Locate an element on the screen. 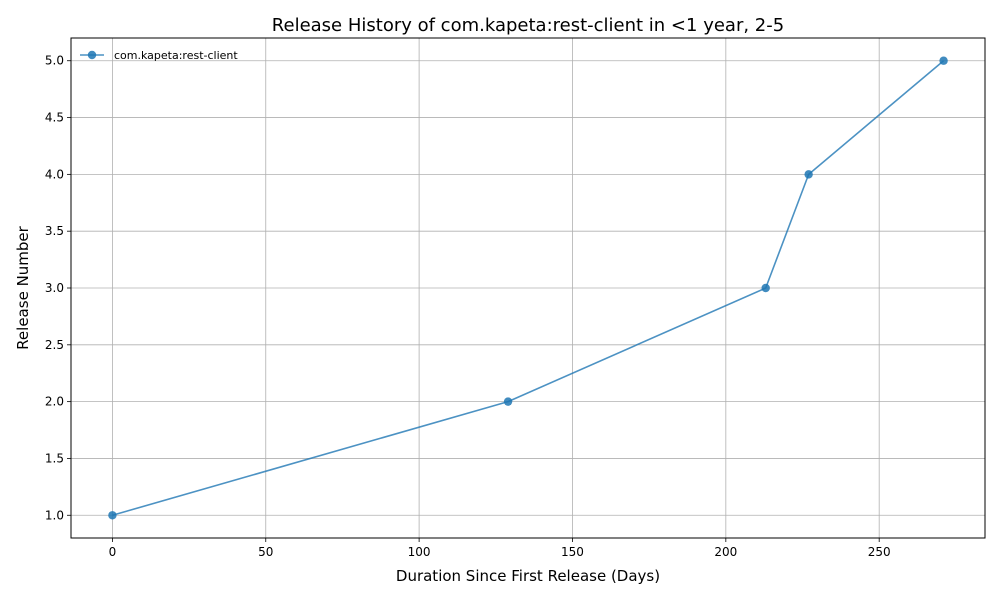 This screenshot has height=600, width=1000. x-tick-label: 50 is located at coordinates (265, 552).